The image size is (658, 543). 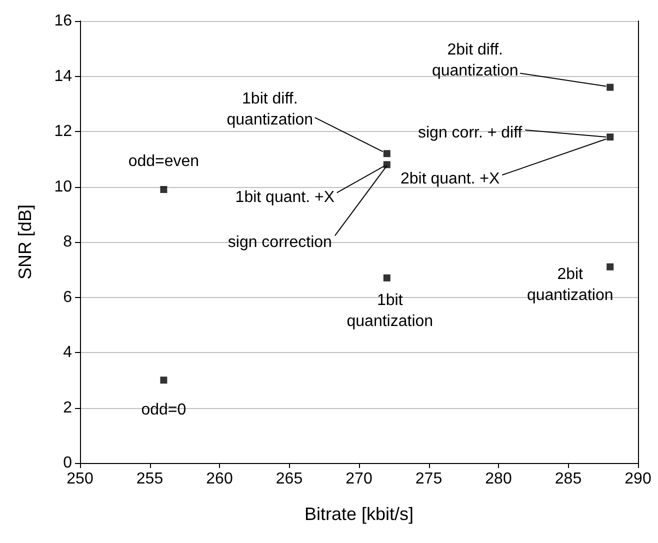 What do you see at coordinates (67, 352) in the screenshot?
I see `y-tick-label: 4` at bounding box center [67, 352].